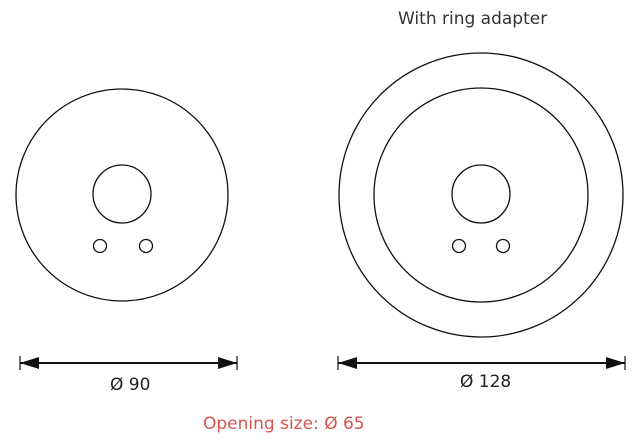 Image resolution: width=640 pixels, height=439 pixels. I want to click on dimension-label-large: Ø 128, so click(486, 382).